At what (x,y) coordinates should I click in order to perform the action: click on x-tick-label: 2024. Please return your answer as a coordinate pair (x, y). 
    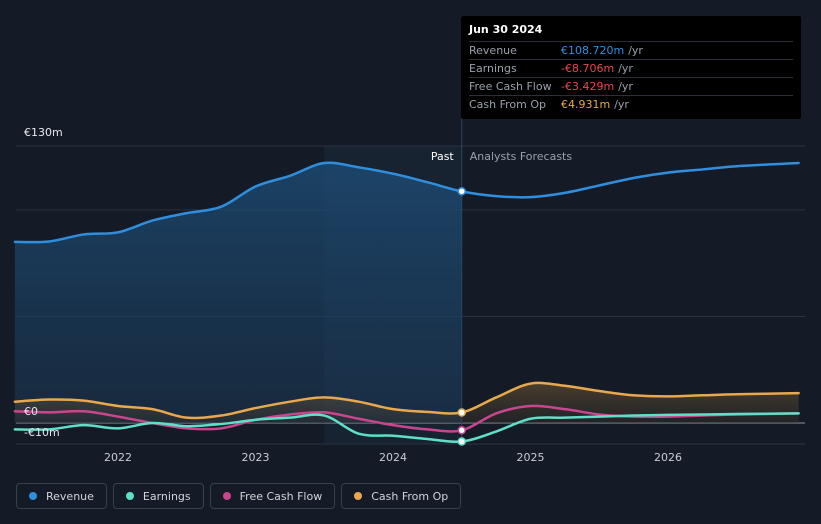
    Looking at the image, I should click on (393, 457).